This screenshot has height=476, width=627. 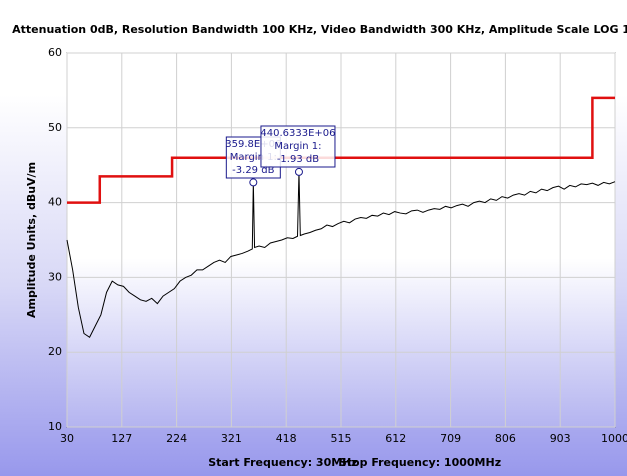 I want to click on y-tick-label: 10, so click(x=55, y=426).